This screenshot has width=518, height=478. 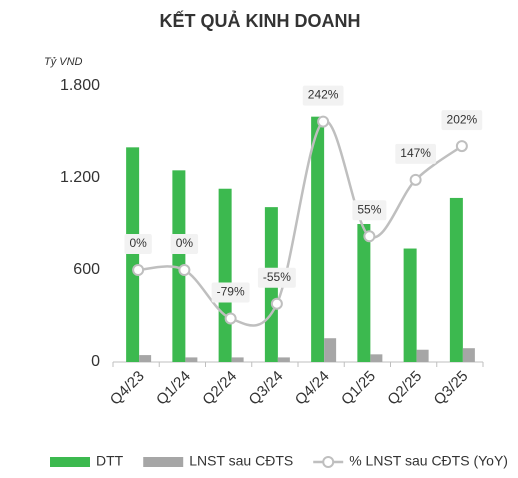 What do you see at coordinates (328, 462) in the screenshot?
I see `legend-marker` at bounding box center [328, 462].